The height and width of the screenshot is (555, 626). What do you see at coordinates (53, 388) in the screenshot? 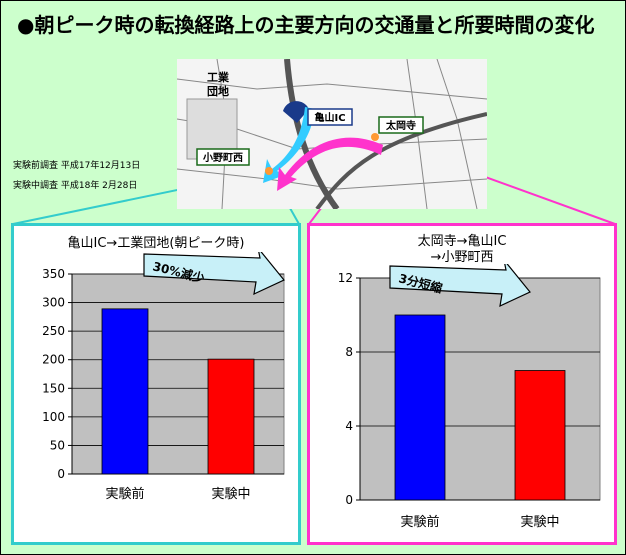
I see `y-tick-label: 150` at bounding box center [53, 388].